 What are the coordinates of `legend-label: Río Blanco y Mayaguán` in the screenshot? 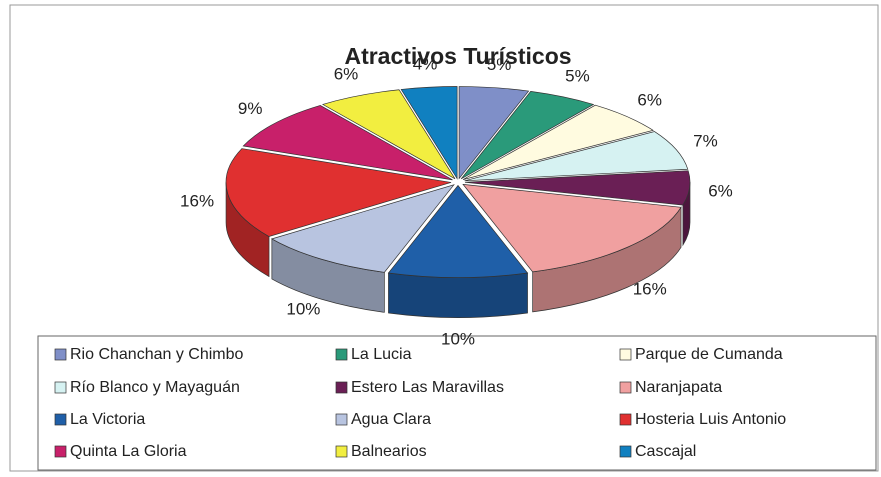 It's located at (155, 387).